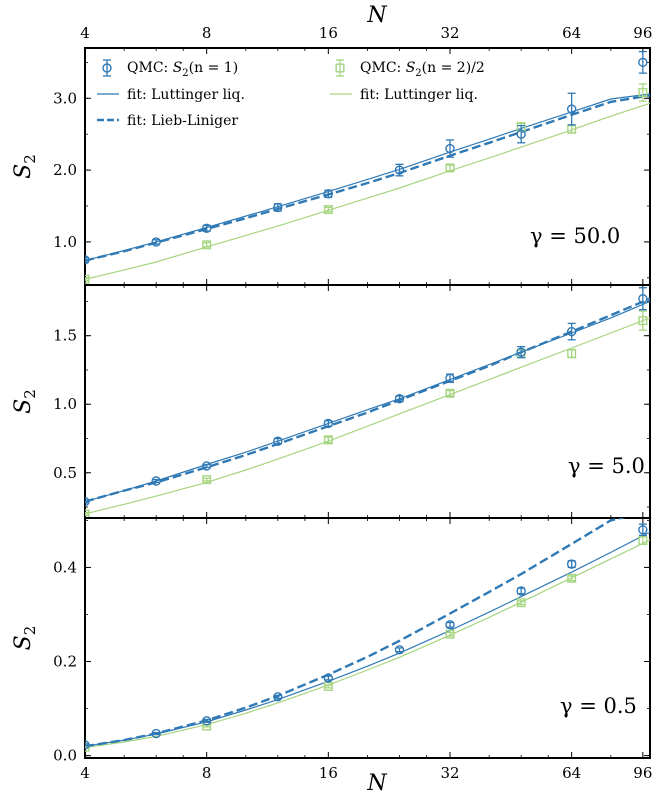 The image size is (665, 794). I want to click on y-tick-label: 1.5, so click(65, 336).